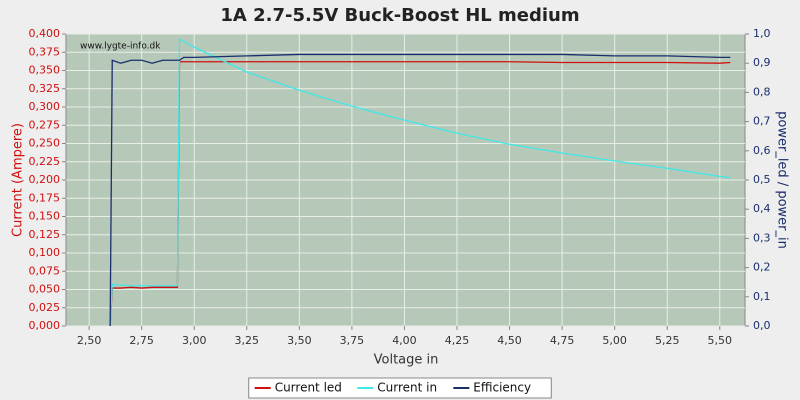  I want to click on x-tick-label: 3,25, so click(247, 340).